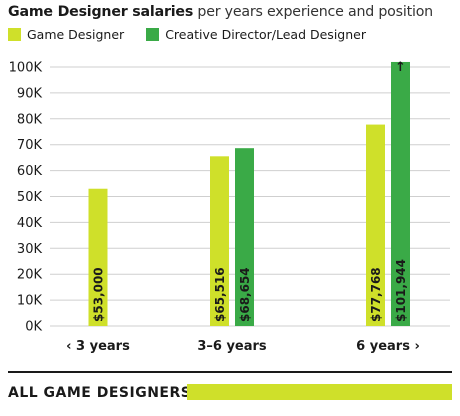  Describe the element at coordinates (30, 171) in the screenshot. I see `y-tick-label: 60K` at that location.